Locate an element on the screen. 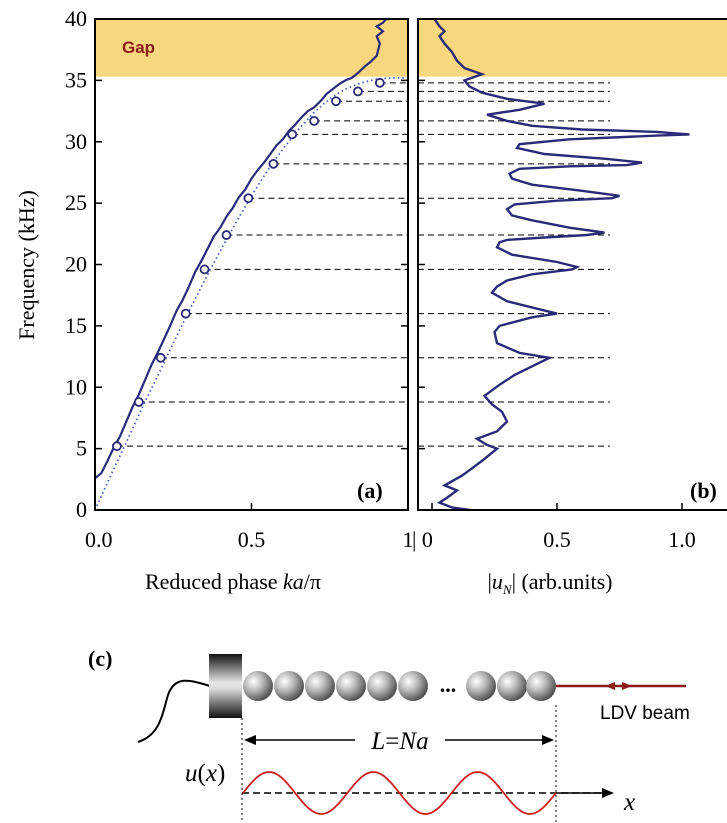  x-tick-label-a: 0.5 is located at coordinates (252, 539).